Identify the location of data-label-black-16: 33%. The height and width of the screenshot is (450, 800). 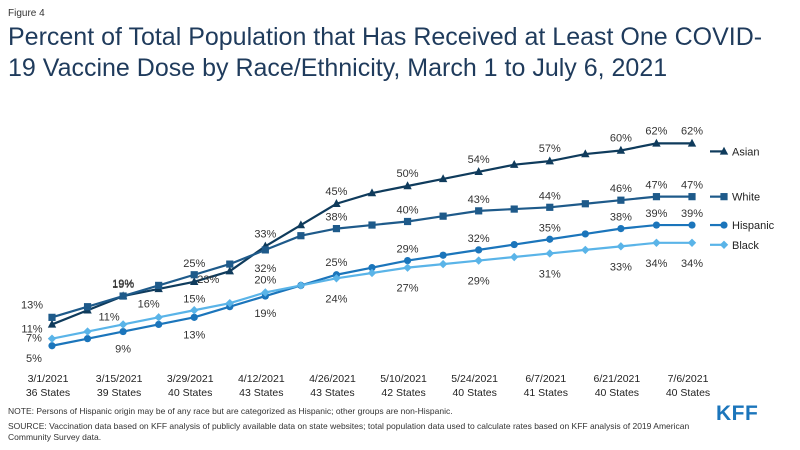
(621, 267).